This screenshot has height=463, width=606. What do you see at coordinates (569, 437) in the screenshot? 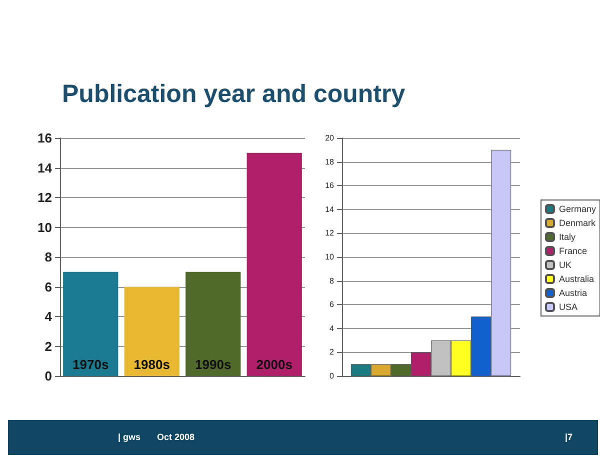
I see `text: |7` at bounding box center [569, 437].